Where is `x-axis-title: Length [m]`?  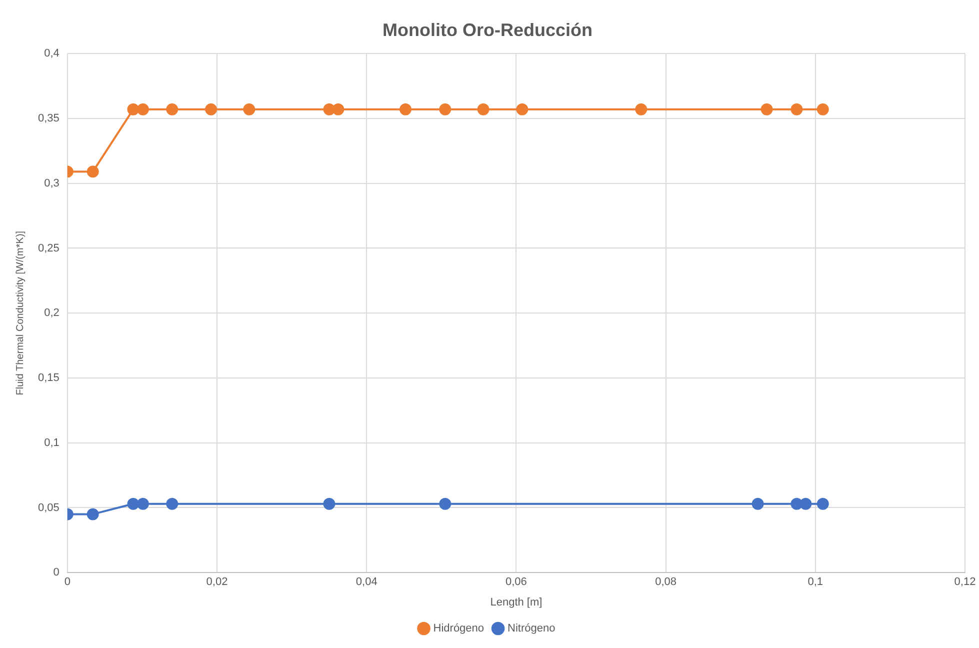 x-axis-title: Length [m] is located at coordinates (516, 602).